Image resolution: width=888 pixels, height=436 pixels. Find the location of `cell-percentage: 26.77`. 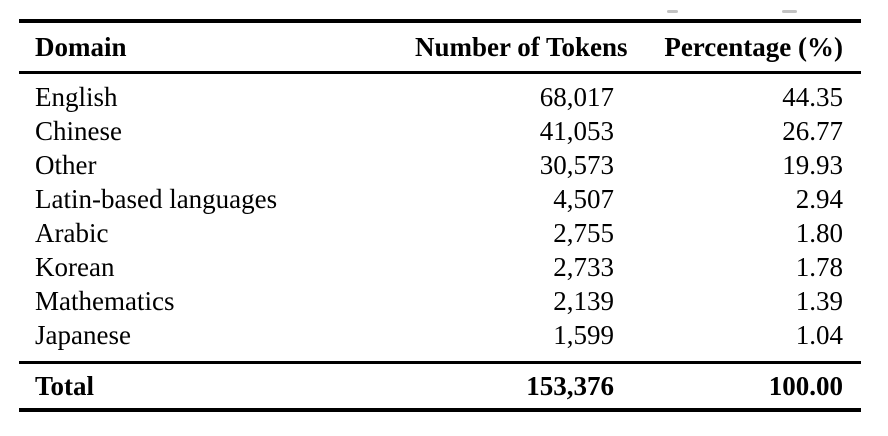

cell-percentage: 26.77 is located at coordinates (812, 131).